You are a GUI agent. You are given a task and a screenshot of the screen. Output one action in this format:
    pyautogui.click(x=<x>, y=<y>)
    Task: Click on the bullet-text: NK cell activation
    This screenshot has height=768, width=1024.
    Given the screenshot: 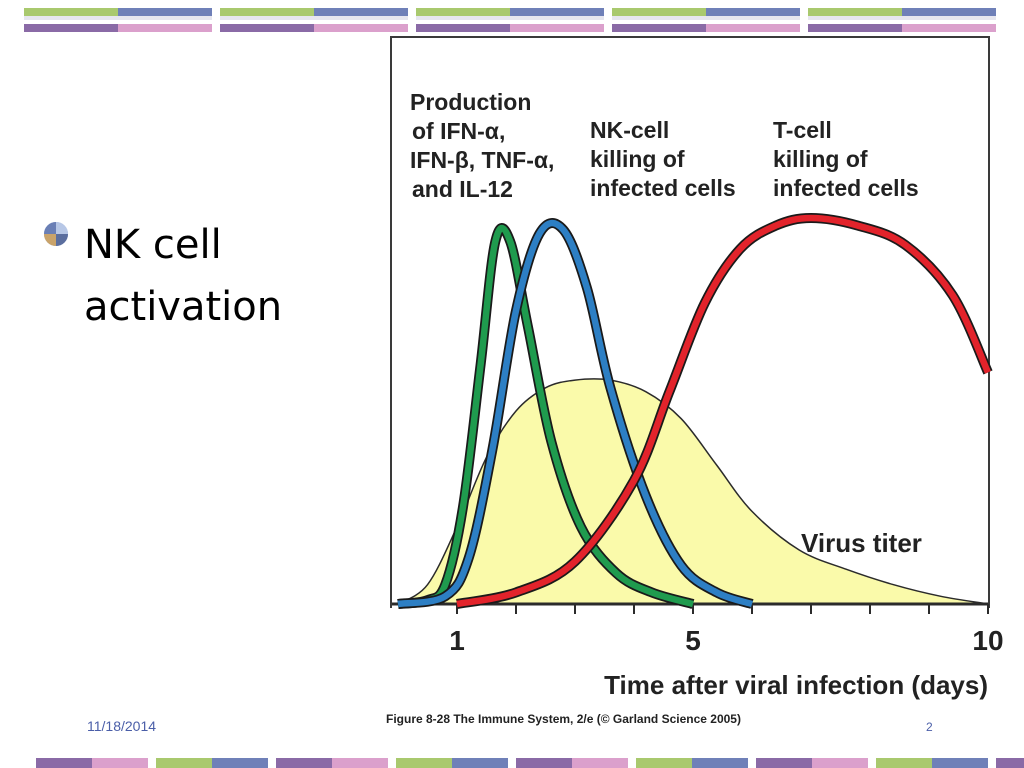 What is the action you would take?
    pyautogui.click(x=183, y=276)
    